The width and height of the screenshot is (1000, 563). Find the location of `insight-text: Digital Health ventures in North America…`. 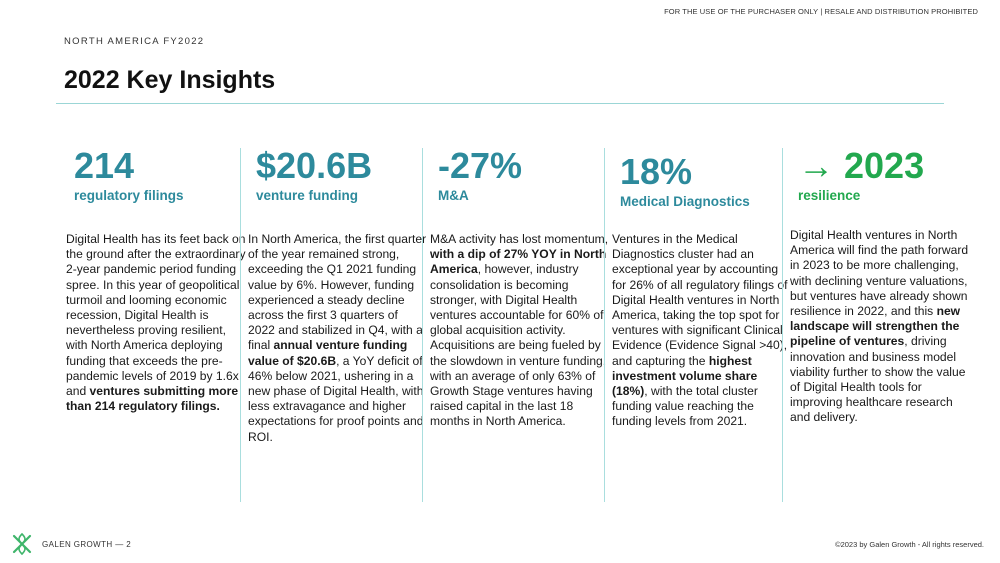

insight-text: Digital Health ventures in North America… is located at coordinates (879, 273).